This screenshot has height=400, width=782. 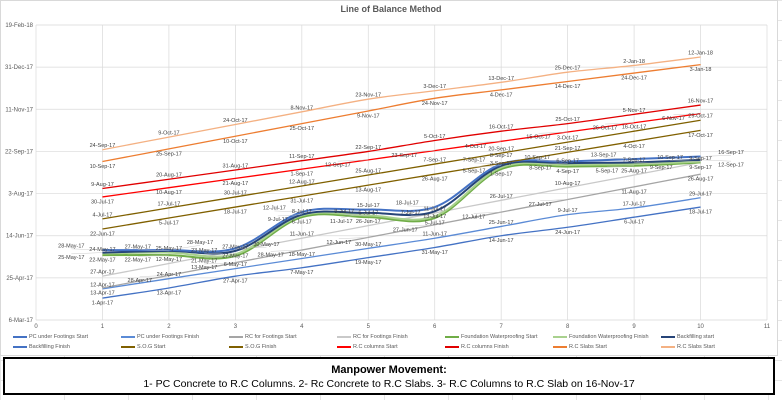 I want to click on data-label: 24-Jun-17, so click(x=567, y=233).